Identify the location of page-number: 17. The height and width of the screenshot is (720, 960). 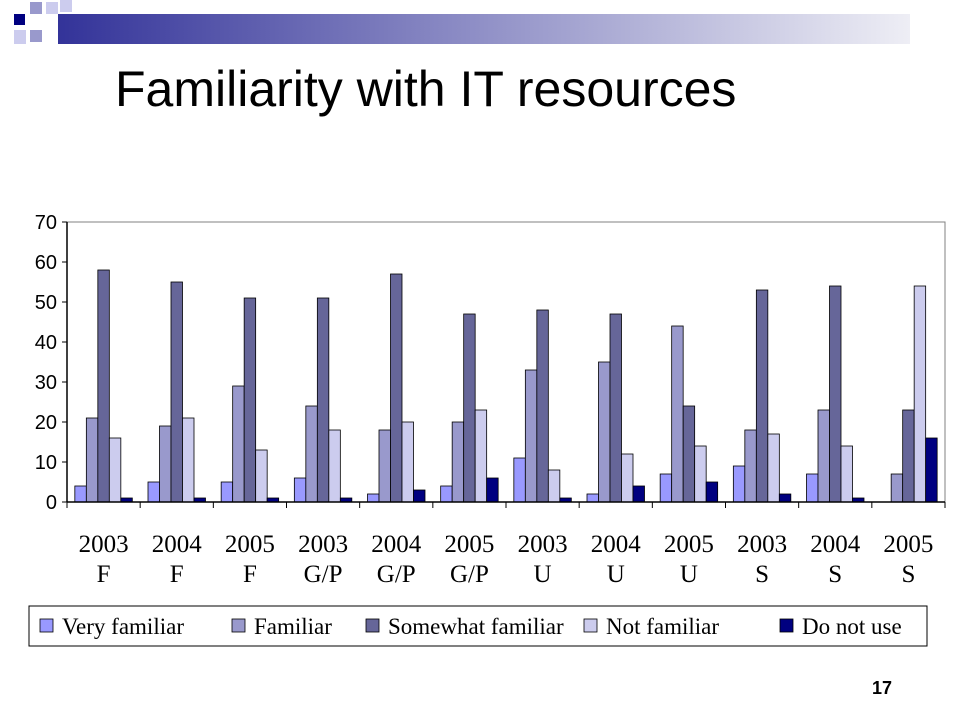
(882, 688).